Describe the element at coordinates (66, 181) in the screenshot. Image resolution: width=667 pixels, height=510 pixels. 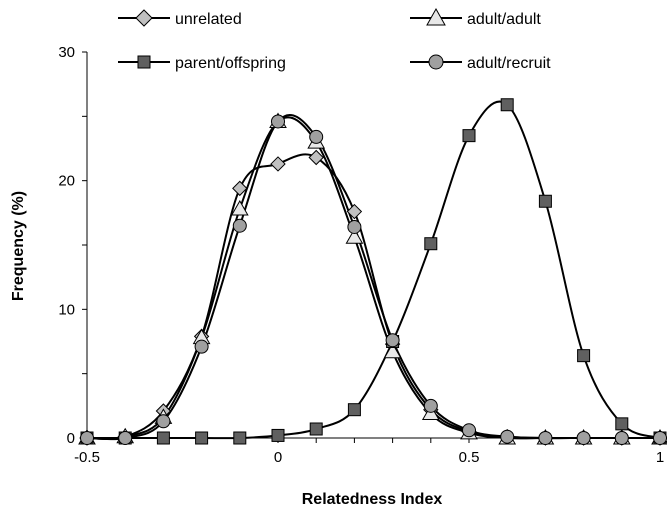
I see `y-tick-label: 20` at that location.